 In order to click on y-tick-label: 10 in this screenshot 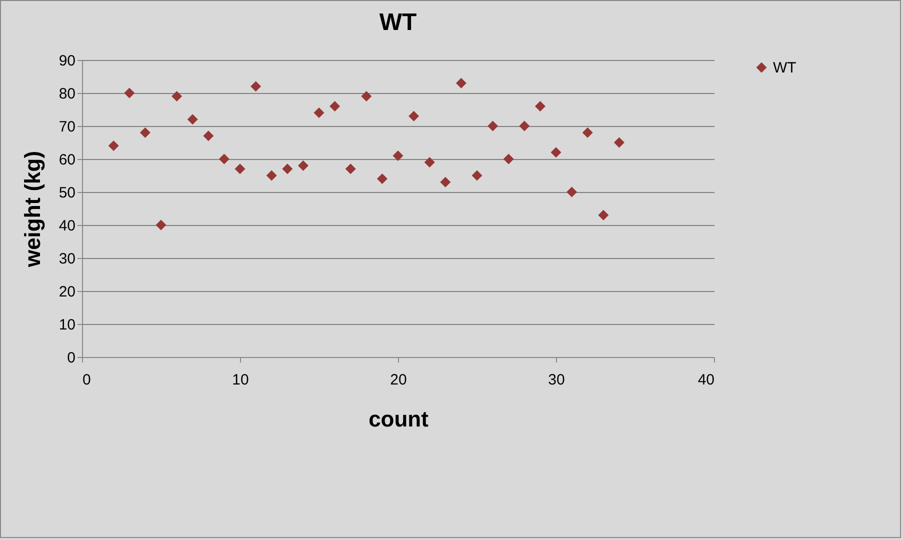, I will do `click(67, 325)`.